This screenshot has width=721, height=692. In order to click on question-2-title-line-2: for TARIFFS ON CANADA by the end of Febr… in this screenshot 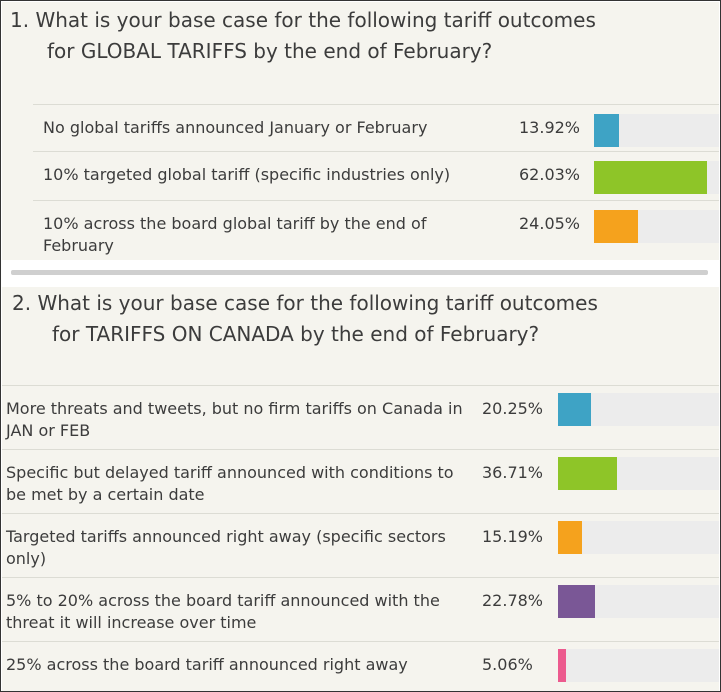, I will do `click(296, 334)`.